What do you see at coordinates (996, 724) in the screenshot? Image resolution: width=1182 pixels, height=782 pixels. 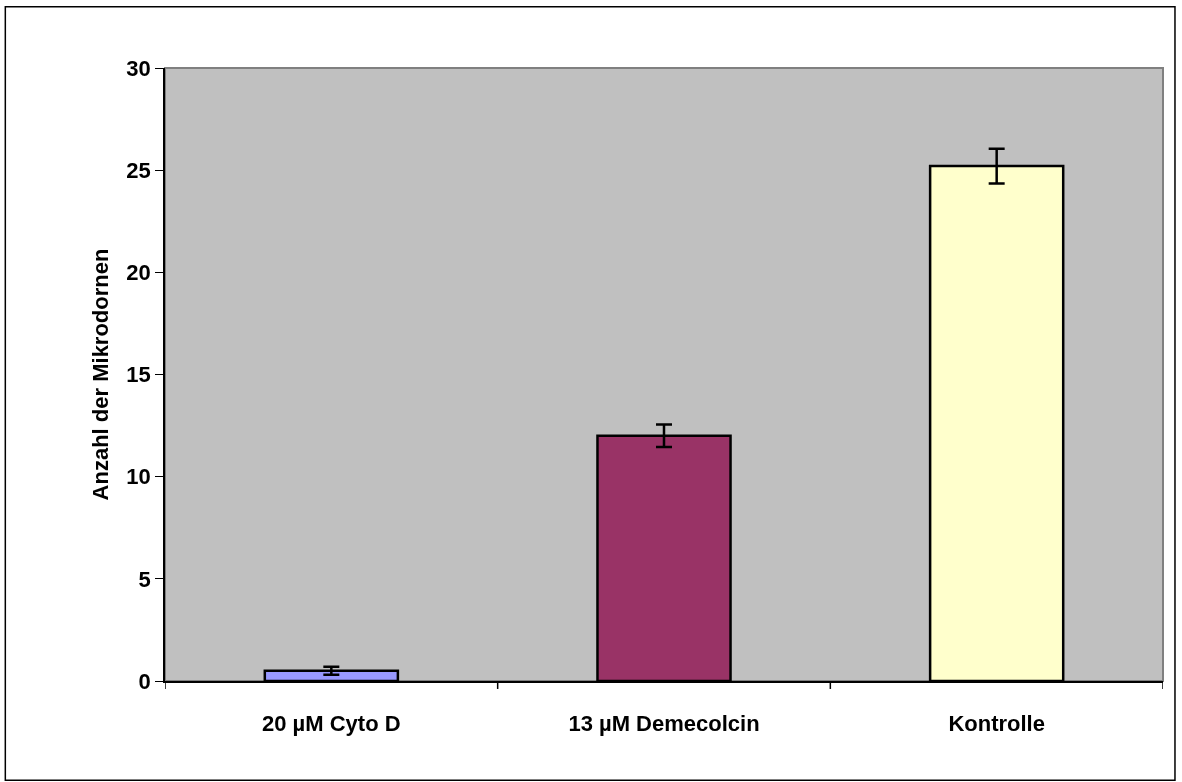 I see `x-tick-label: Kontrolle` at bounding box center [996, 724].